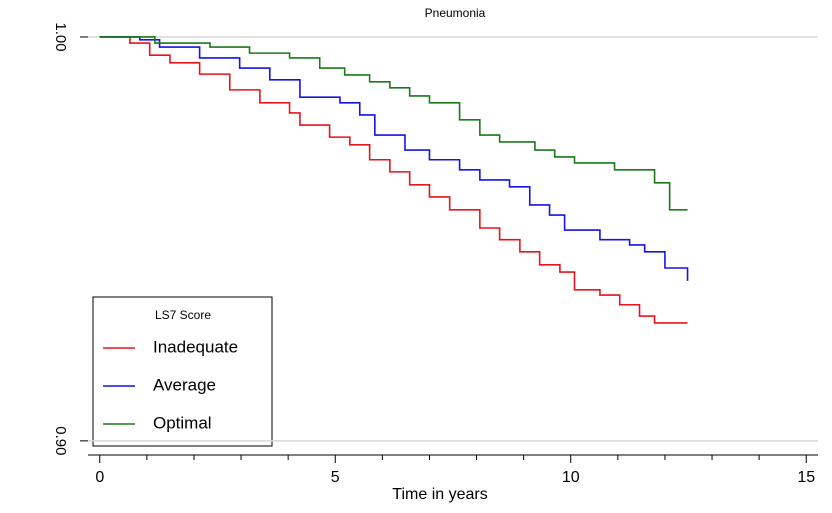 The height and width of the screenshot is (513, 832). What do you see at coordinates (571, 477) in the screenshot?
I see `x-tick-label: 10` at bounding box center [571, 477].